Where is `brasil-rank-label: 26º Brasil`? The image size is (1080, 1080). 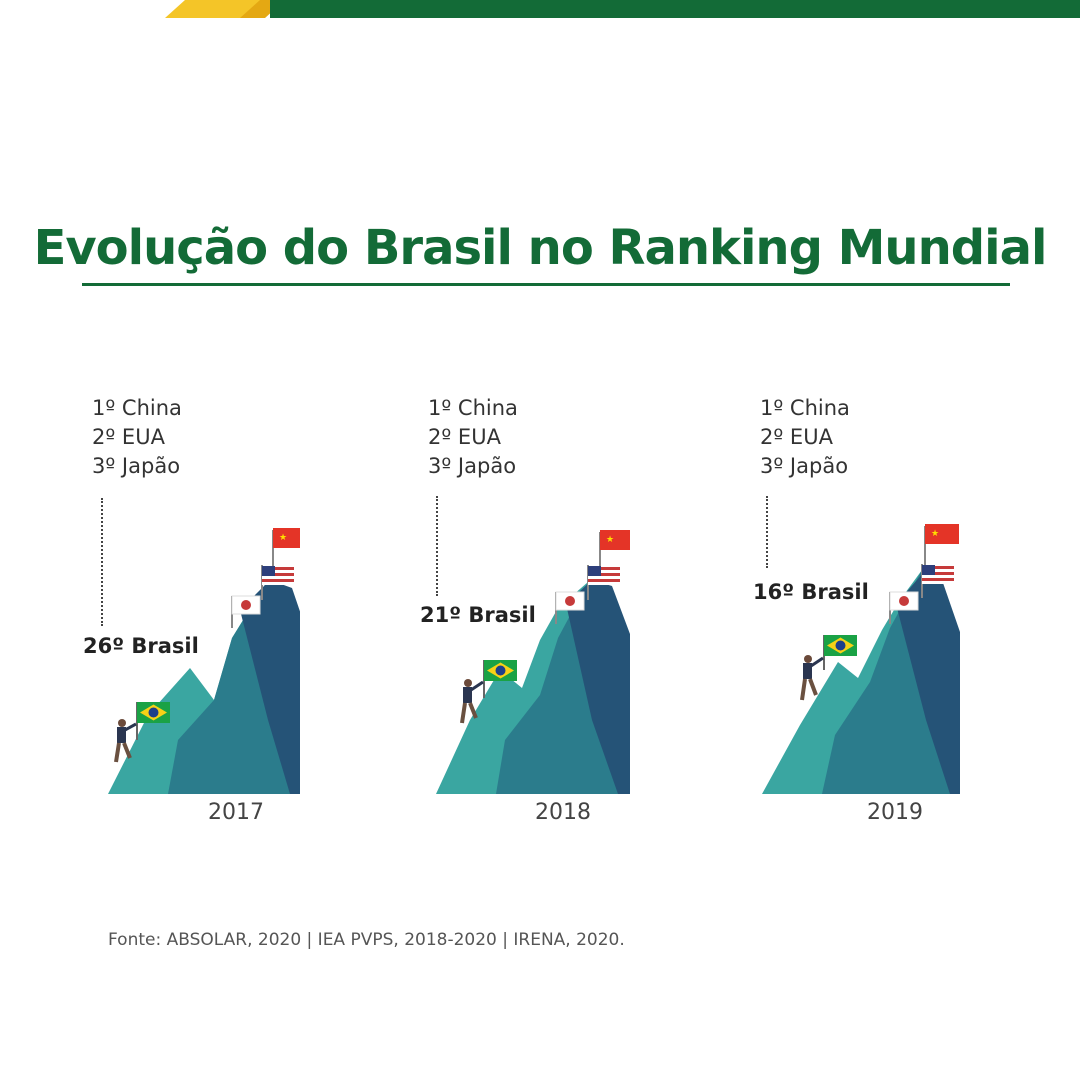 brasil-rank-label: 26º Brasil is located at coordinates (141, 646).